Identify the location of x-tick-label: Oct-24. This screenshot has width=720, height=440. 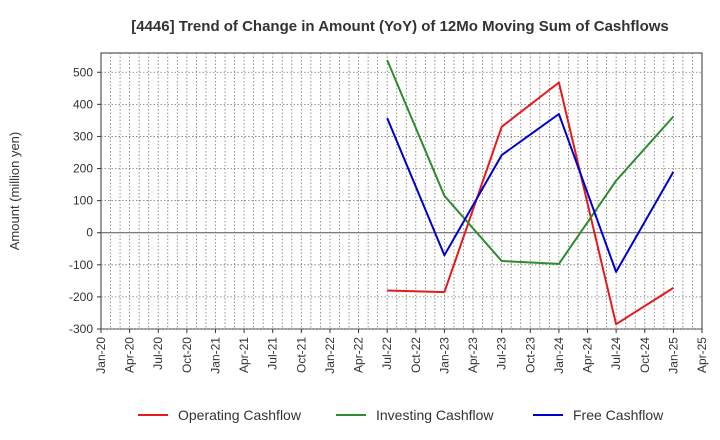
(645, 355).